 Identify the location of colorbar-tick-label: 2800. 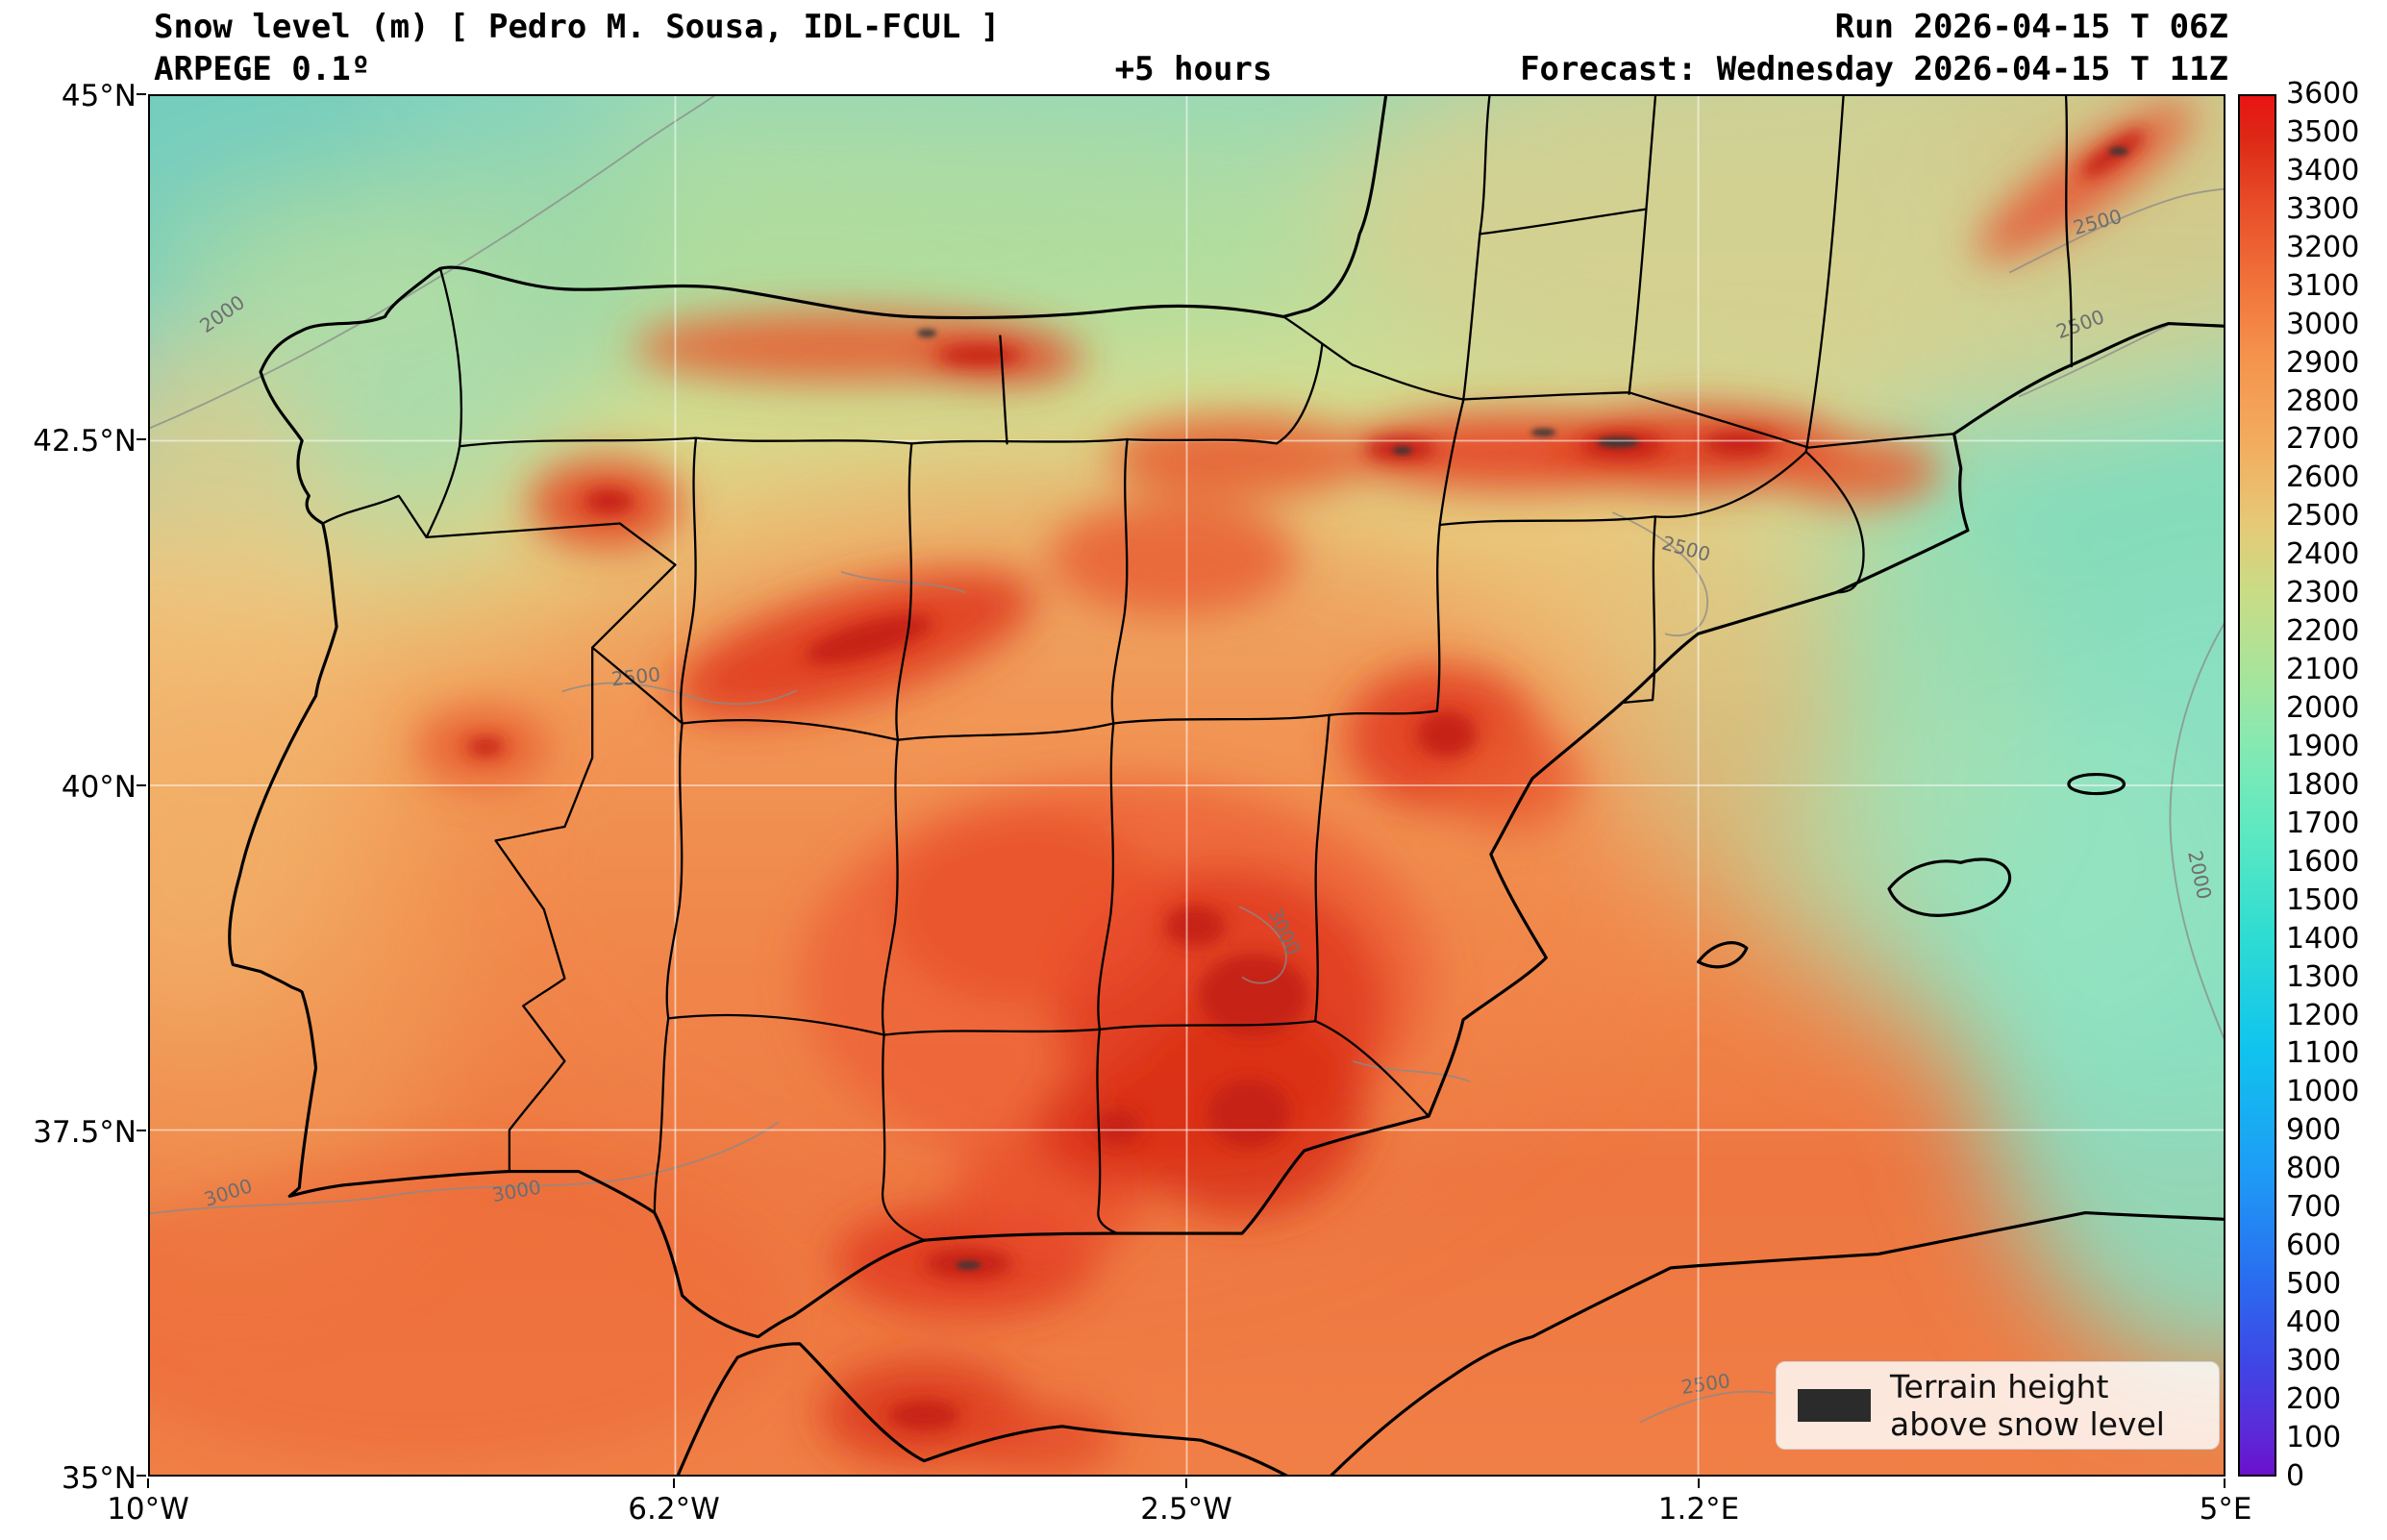
(2323, 401).